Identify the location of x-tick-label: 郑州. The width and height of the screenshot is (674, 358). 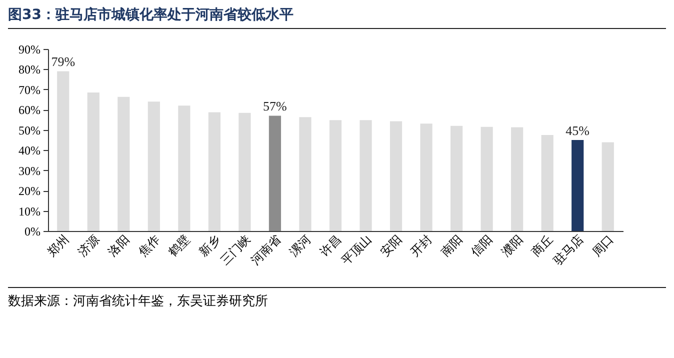
(58, 245).